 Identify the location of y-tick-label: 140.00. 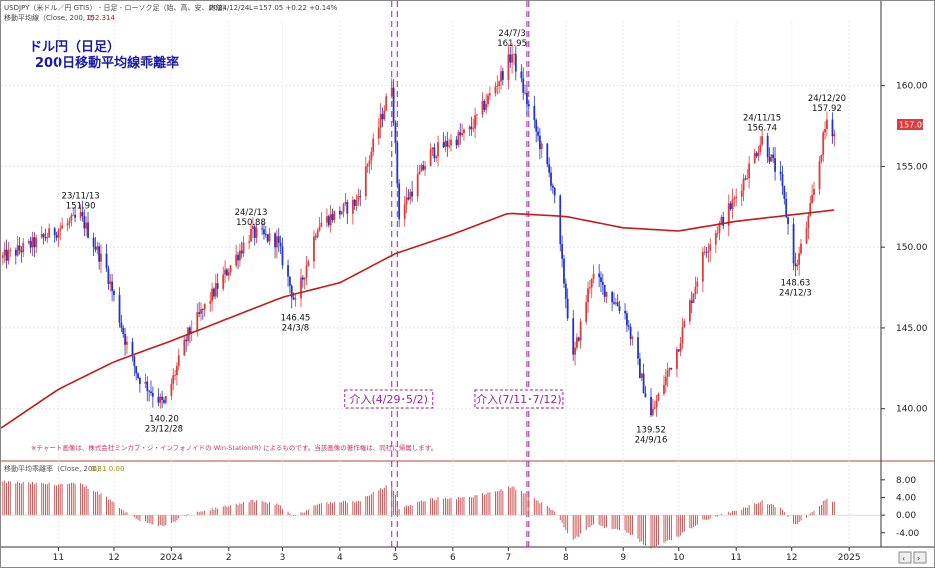
(912, 410).